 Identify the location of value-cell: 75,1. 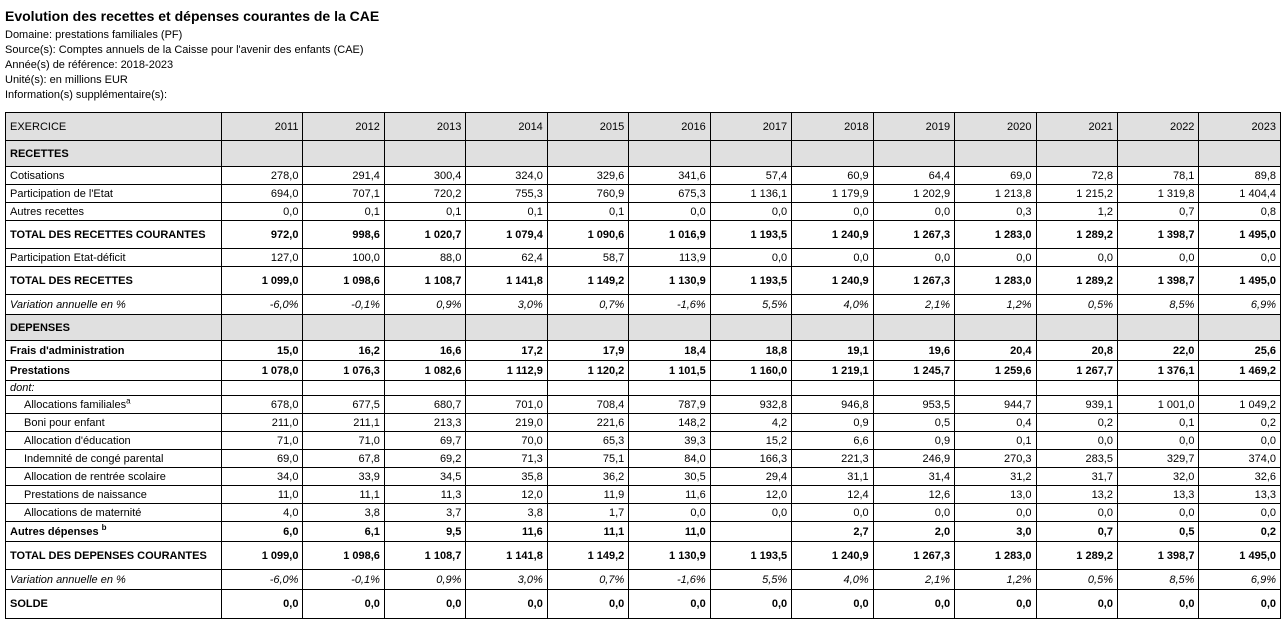
(588, 458).